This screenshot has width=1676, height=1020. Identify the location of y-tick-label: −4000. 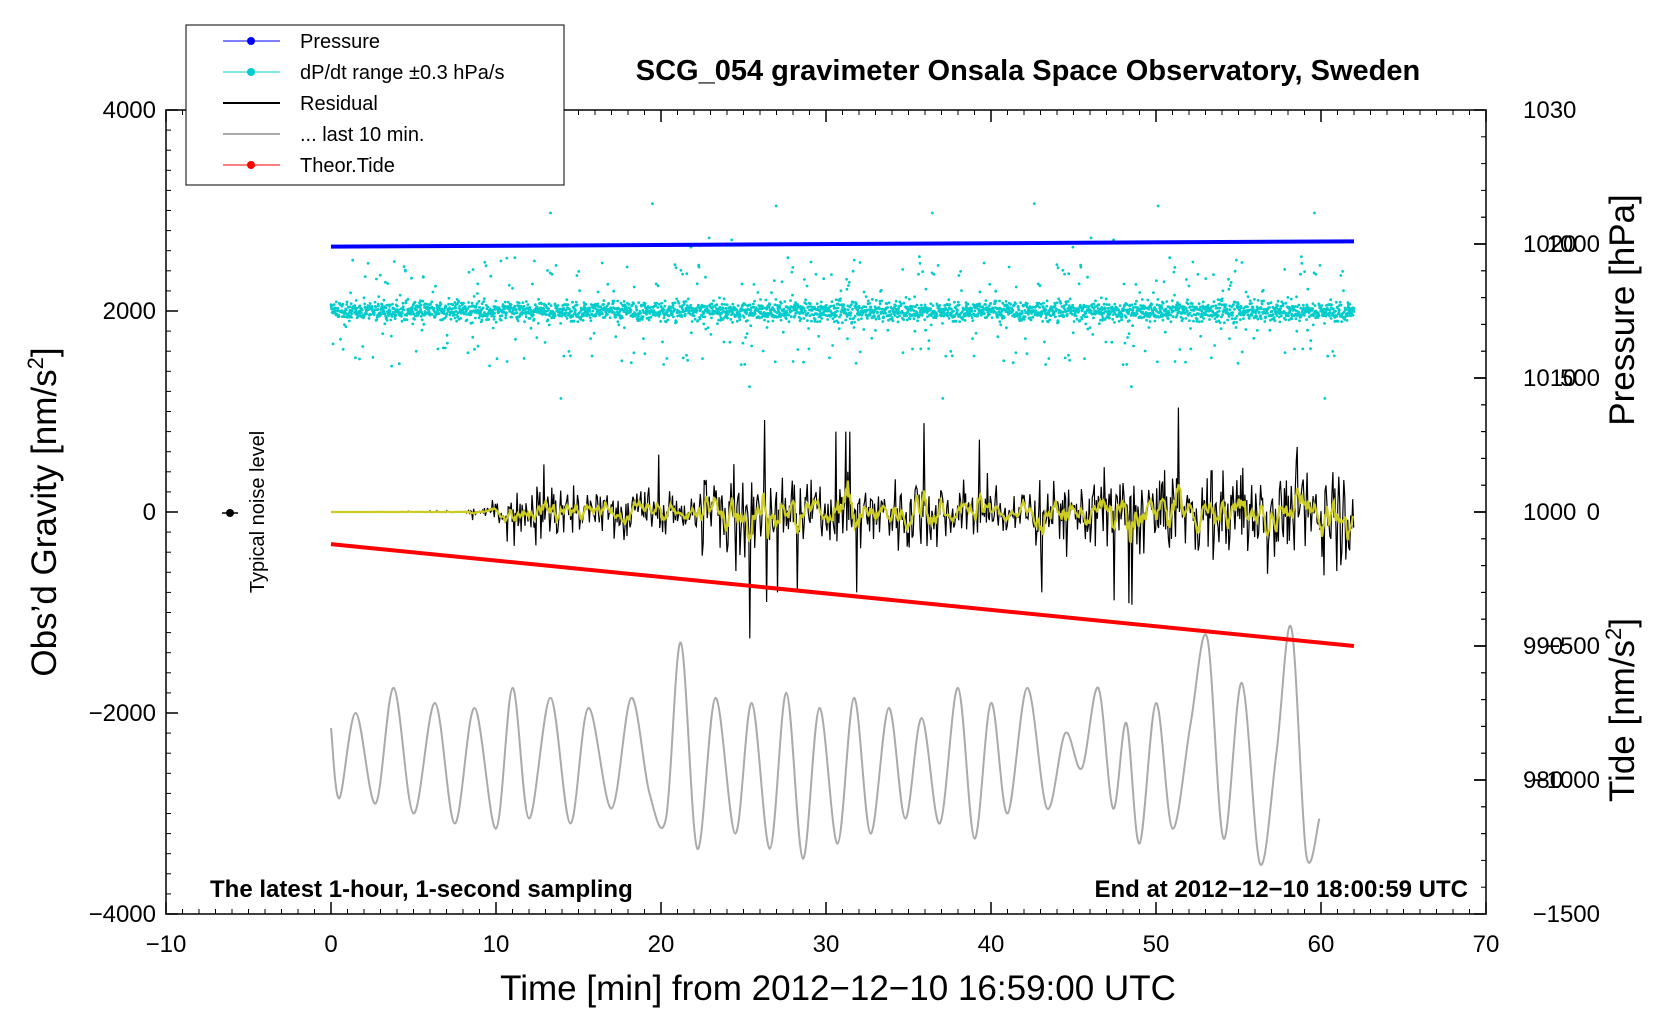
(122, 914).